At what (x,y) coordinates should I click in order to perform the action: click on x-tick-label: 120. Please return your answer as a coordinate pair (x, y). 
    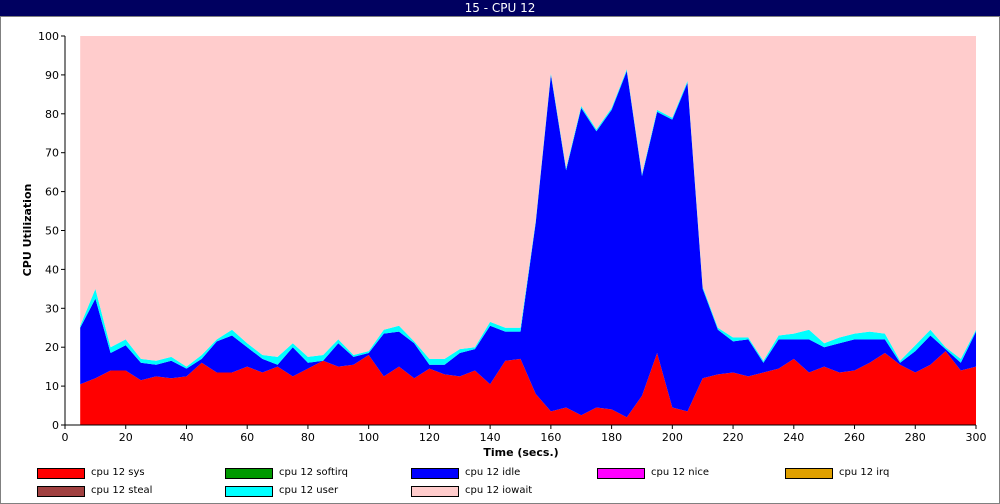
    Looking at the image, I should click on (429, 437).